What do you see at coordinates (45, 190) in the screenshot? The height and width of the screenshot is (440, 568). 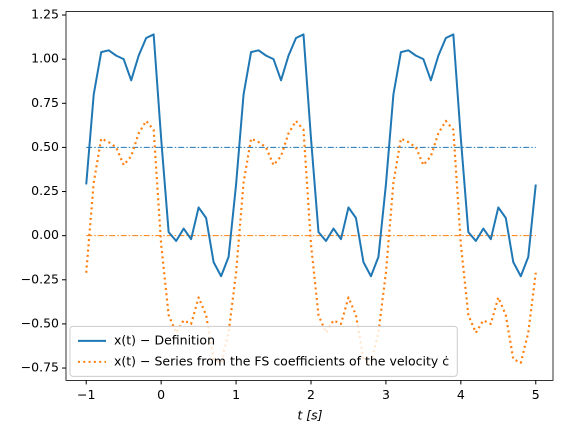 I see `y-tick-label: 0.25` at bounding box center [45, 190].